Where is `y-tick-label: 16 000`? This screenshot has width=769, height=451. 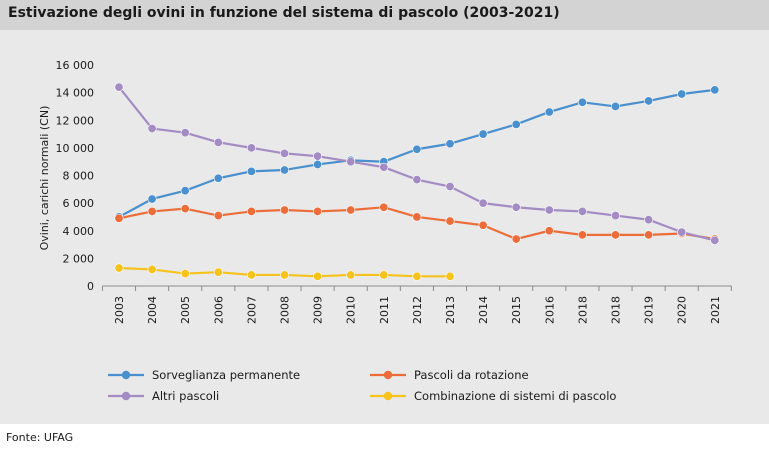 y-tick-label: 16 000 is located at coordinates (75, 65).